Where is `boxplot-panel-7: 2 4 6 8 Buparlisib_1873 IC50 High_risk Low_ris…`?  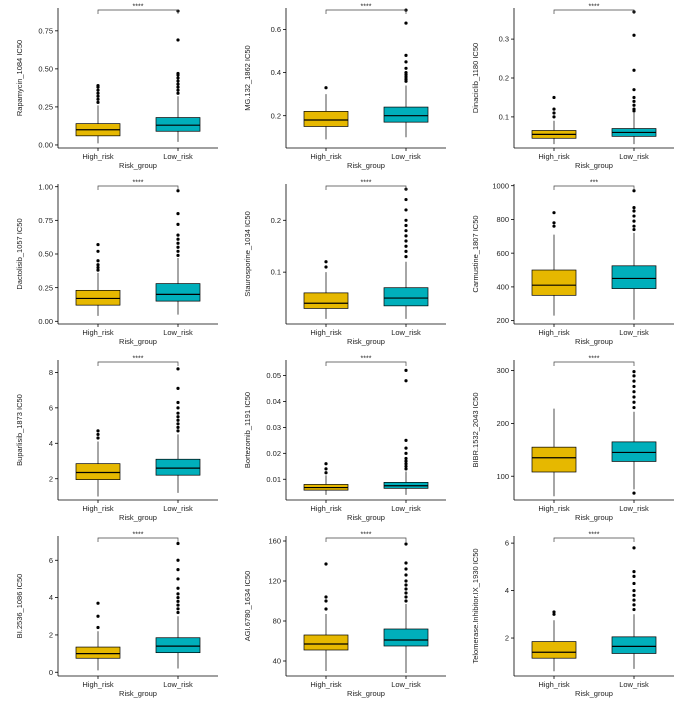
boxplot-panel-7: 2 4 6 8 Buparlisib_1873 IC50 High_risk Low_ris… is located at coordinates (116, 439).